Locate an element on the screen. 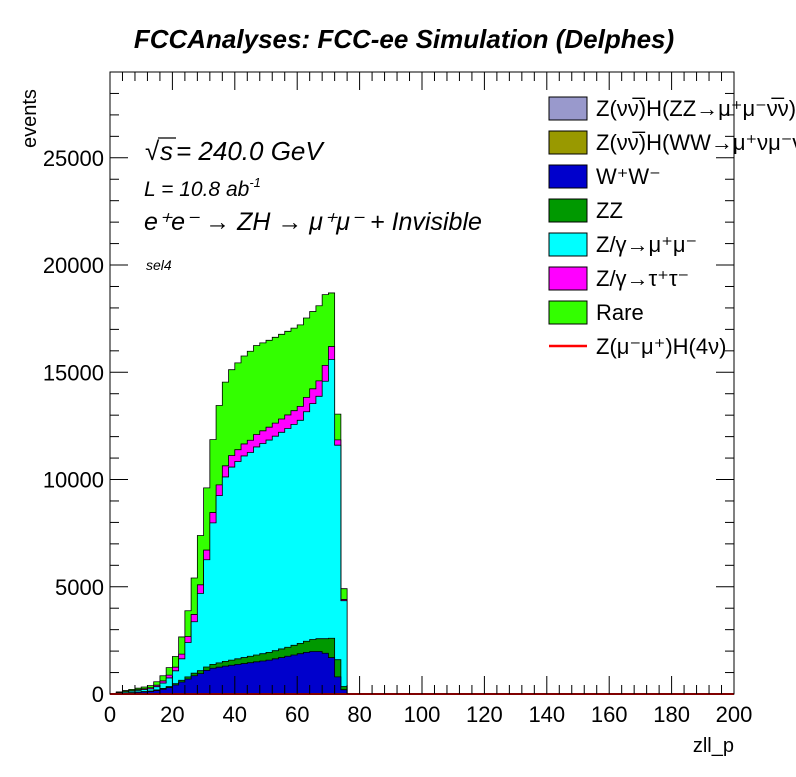 The image size is (796, 777). x-tick-label: 40 is located at coordinates (235, 714).